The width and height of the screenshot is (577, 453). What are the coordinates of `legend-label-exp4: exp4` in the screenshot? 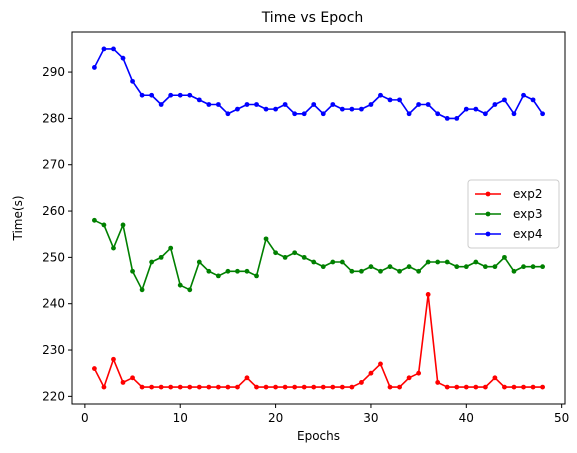 It's located at (528, 234).